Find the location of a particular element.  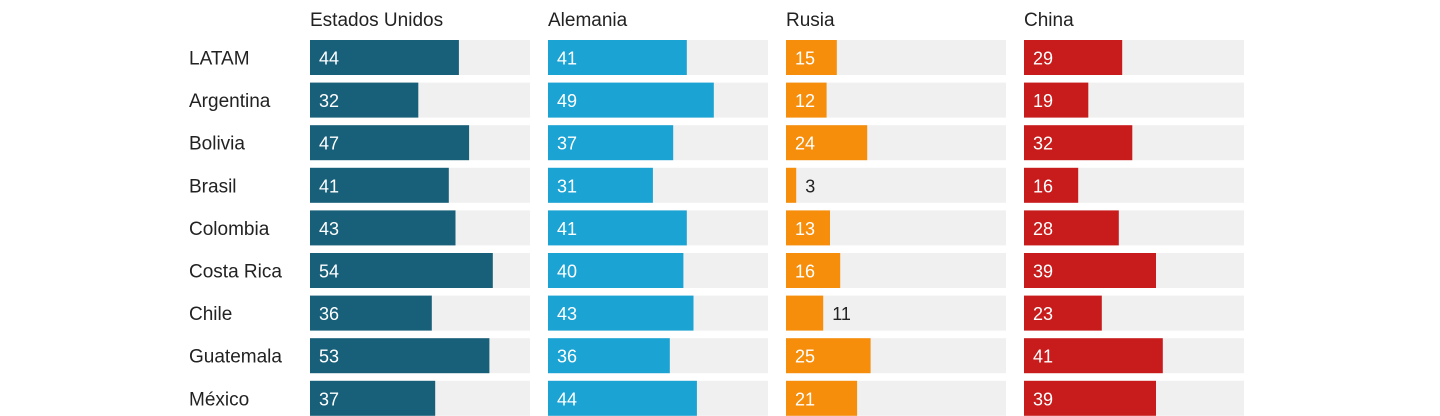

bar-china-brasil is located at coordinates (1051, 185).